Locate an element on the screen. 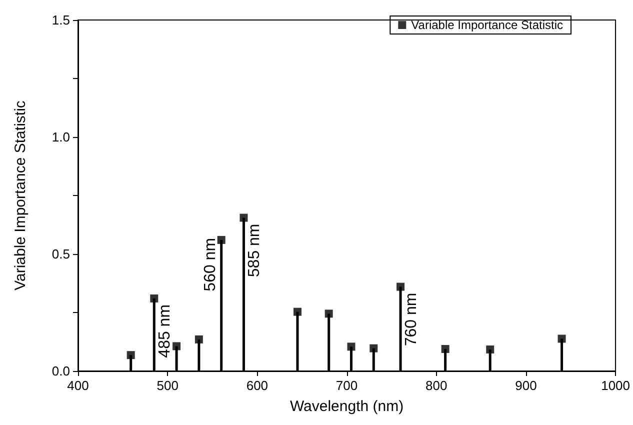  y-axis-title: Variable Importance Statistic is located at coordinates (20, 195).